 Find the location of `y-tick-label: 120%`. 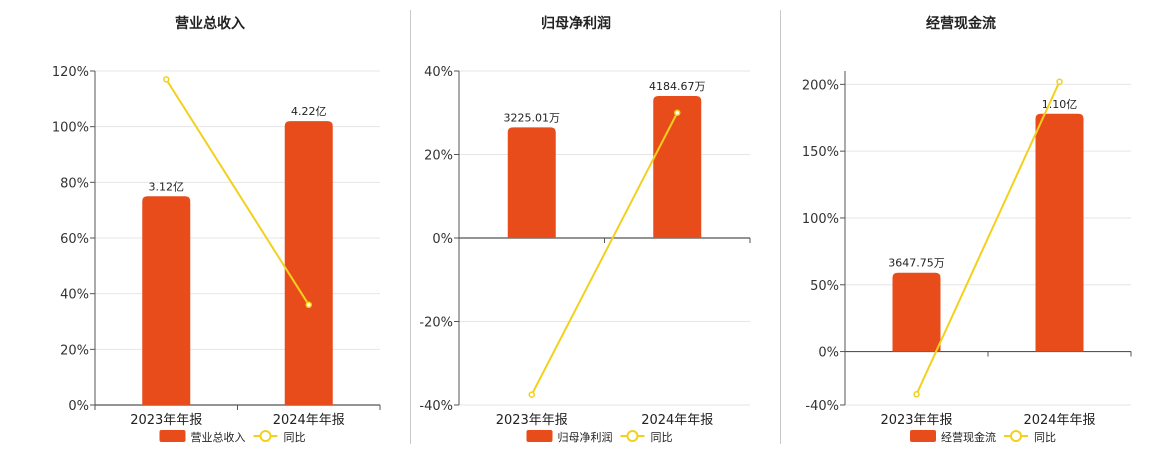

y-tick-label: 120% is located at coordinates (70, 72).